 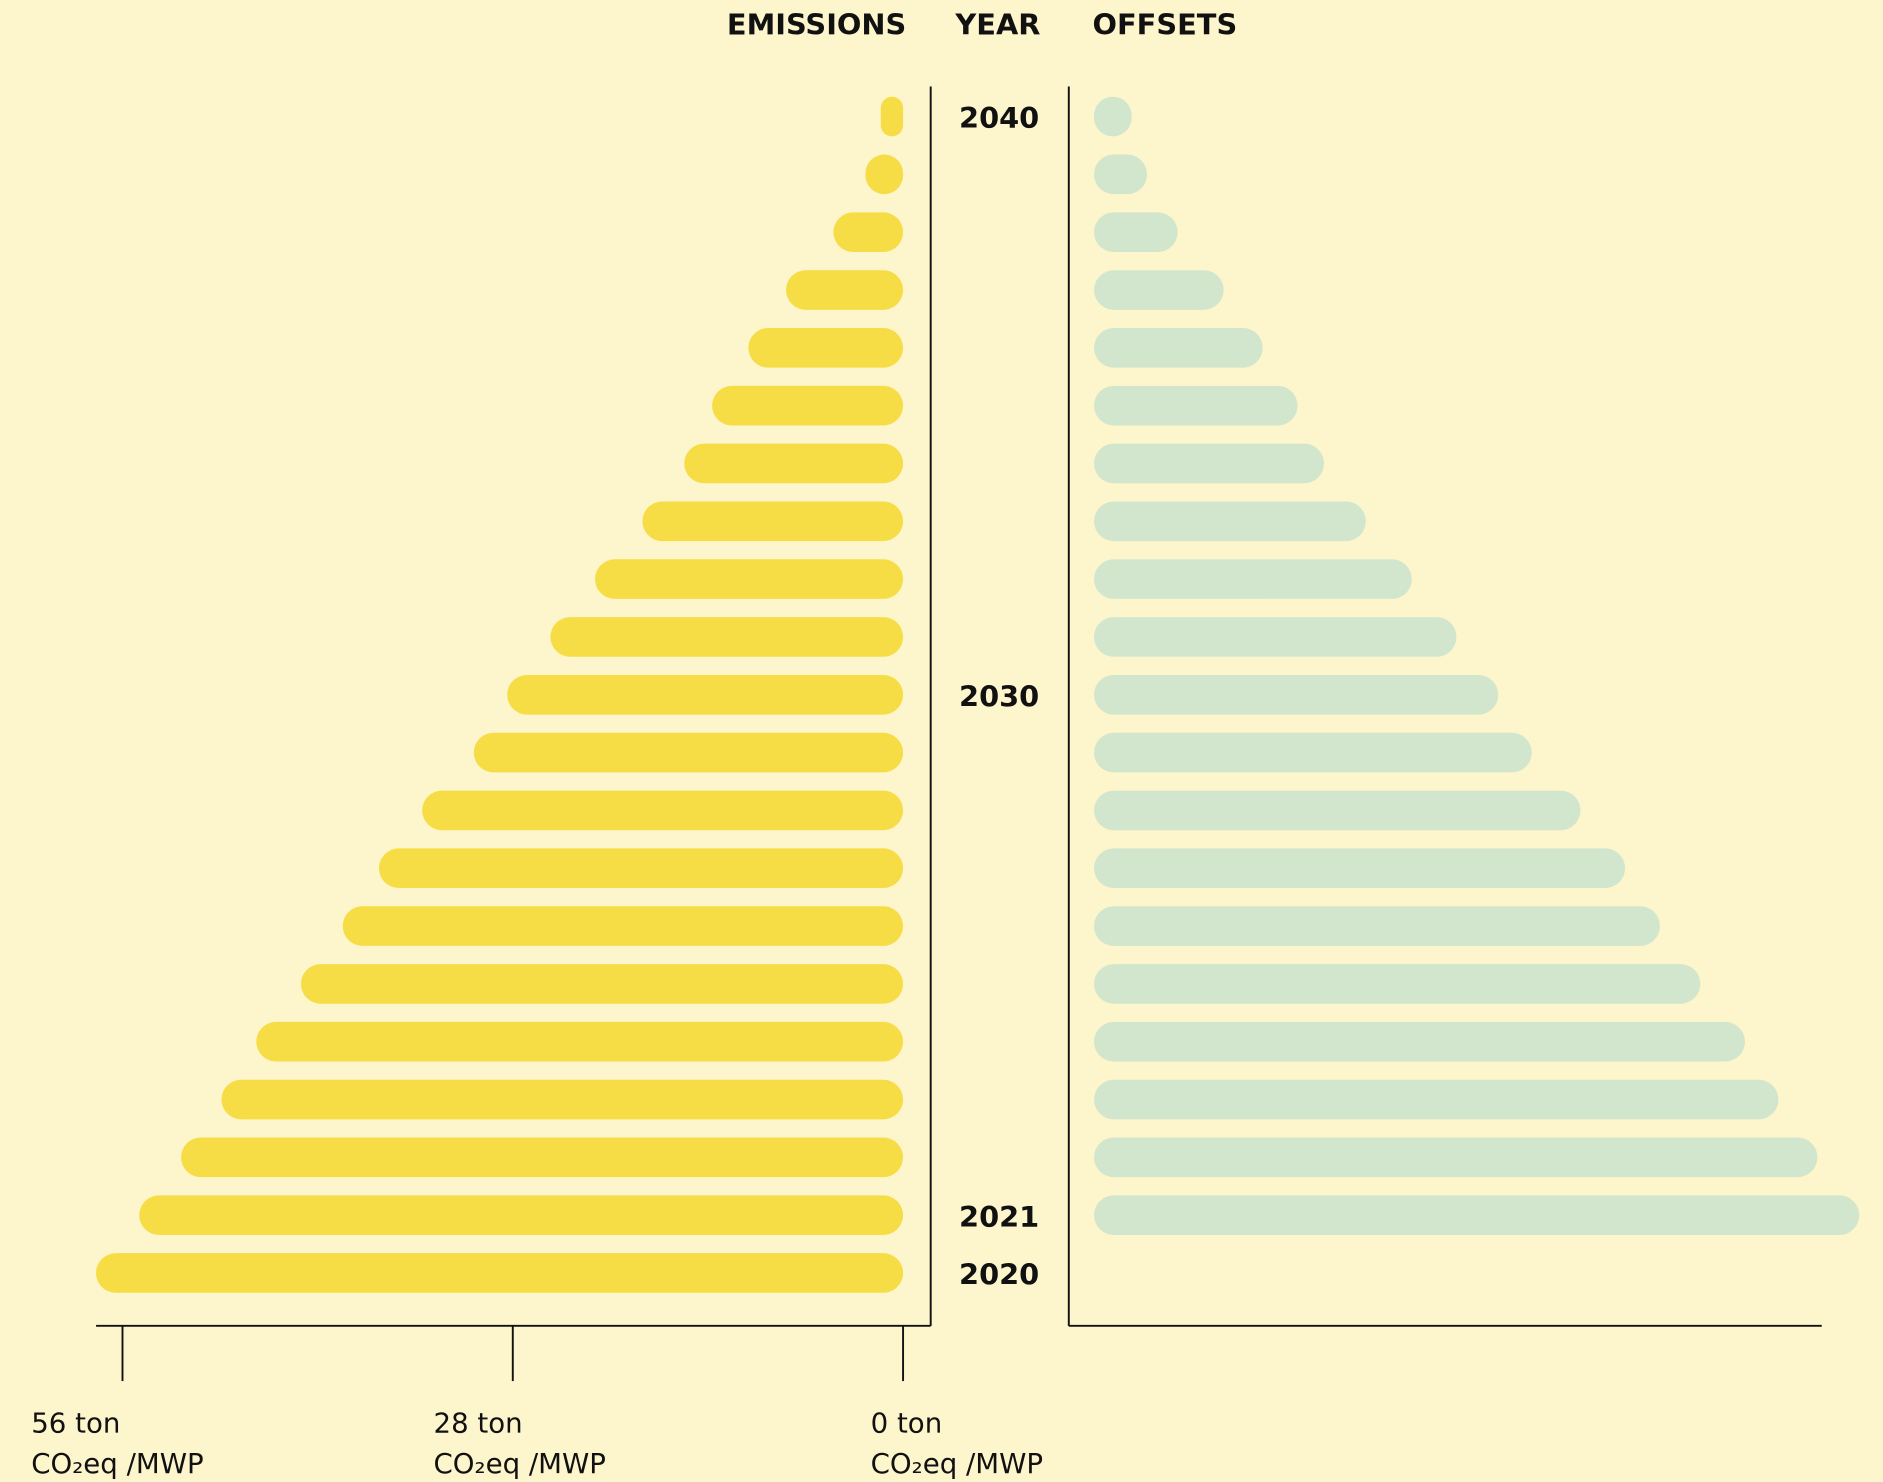 What do you see at coordinates (999, 696) in the screenshot?
I see `year-label: 2030` at bounding box center [999, 696].